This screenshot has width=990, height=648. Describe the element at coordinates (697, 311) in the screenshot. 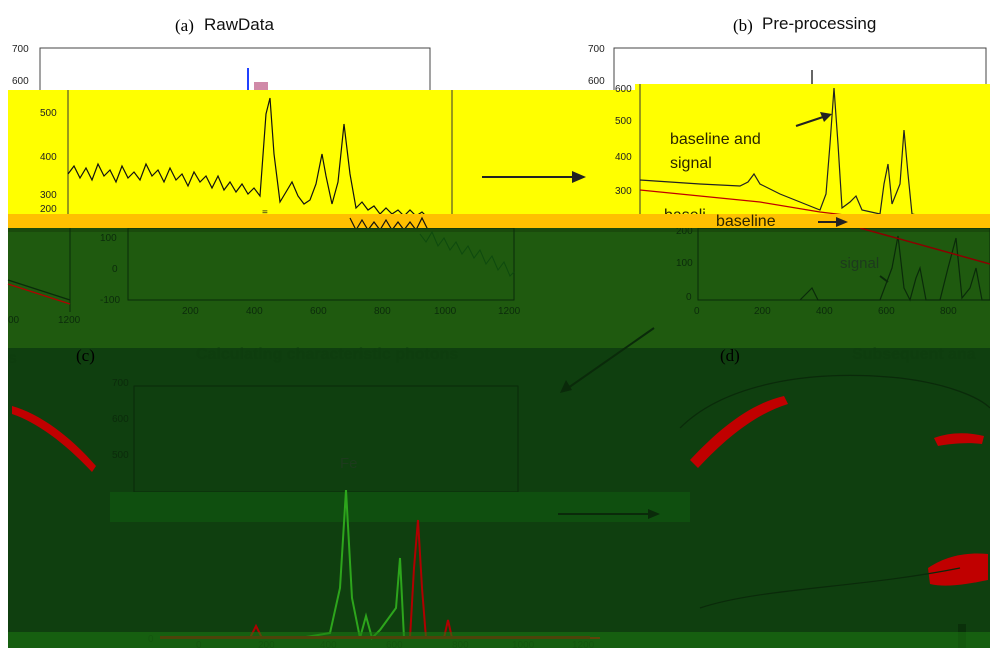

I see `pre-x-0: 0` at that location.